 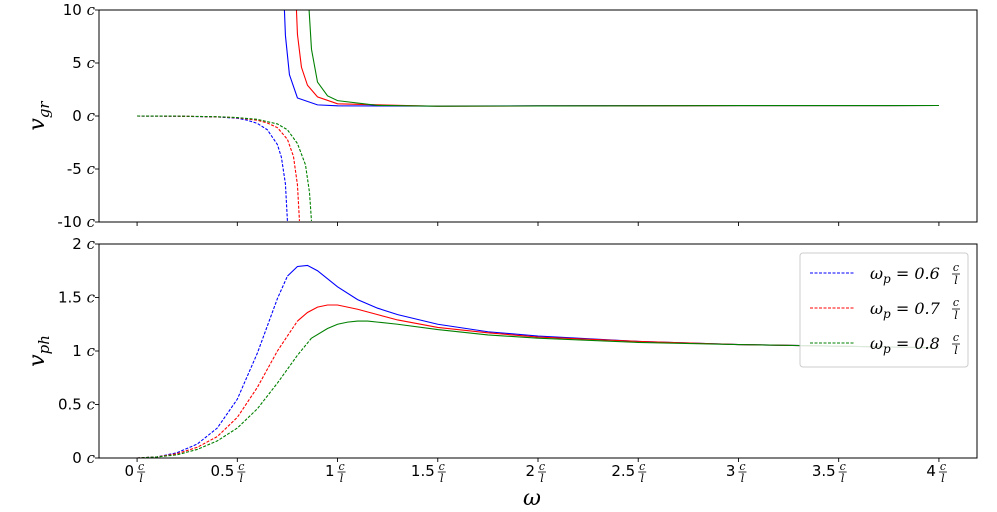 What do you see at coordinates (423, 471) in the screenshot?
I see `x-tick-label: 1.5` at bounding box center [423, 471].